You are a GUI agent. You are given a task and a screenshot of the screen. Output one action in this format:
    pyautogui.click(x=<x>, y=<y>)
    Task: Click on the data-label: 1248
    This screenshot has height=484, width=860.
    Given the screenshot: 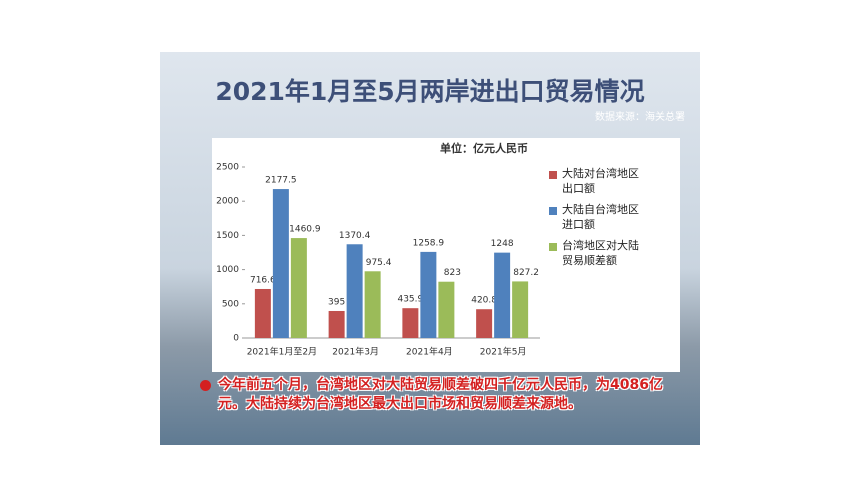 What is the action you would take?
    pyautogui.click(x=502, y=244)
    